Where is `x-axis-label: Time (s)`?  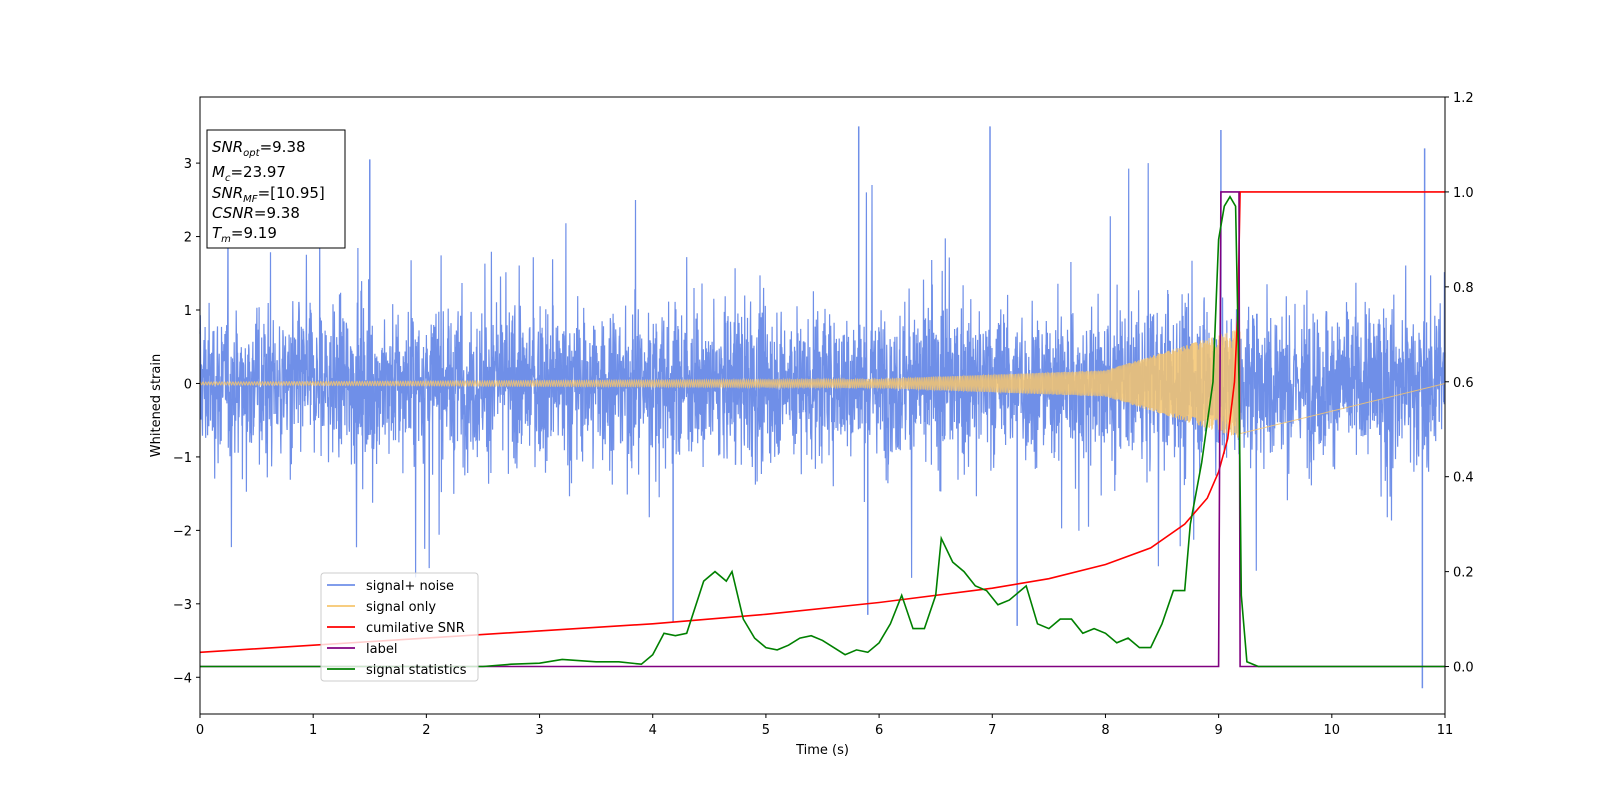
x-axis-label: Time (s) is located at coordinates (822, 750).